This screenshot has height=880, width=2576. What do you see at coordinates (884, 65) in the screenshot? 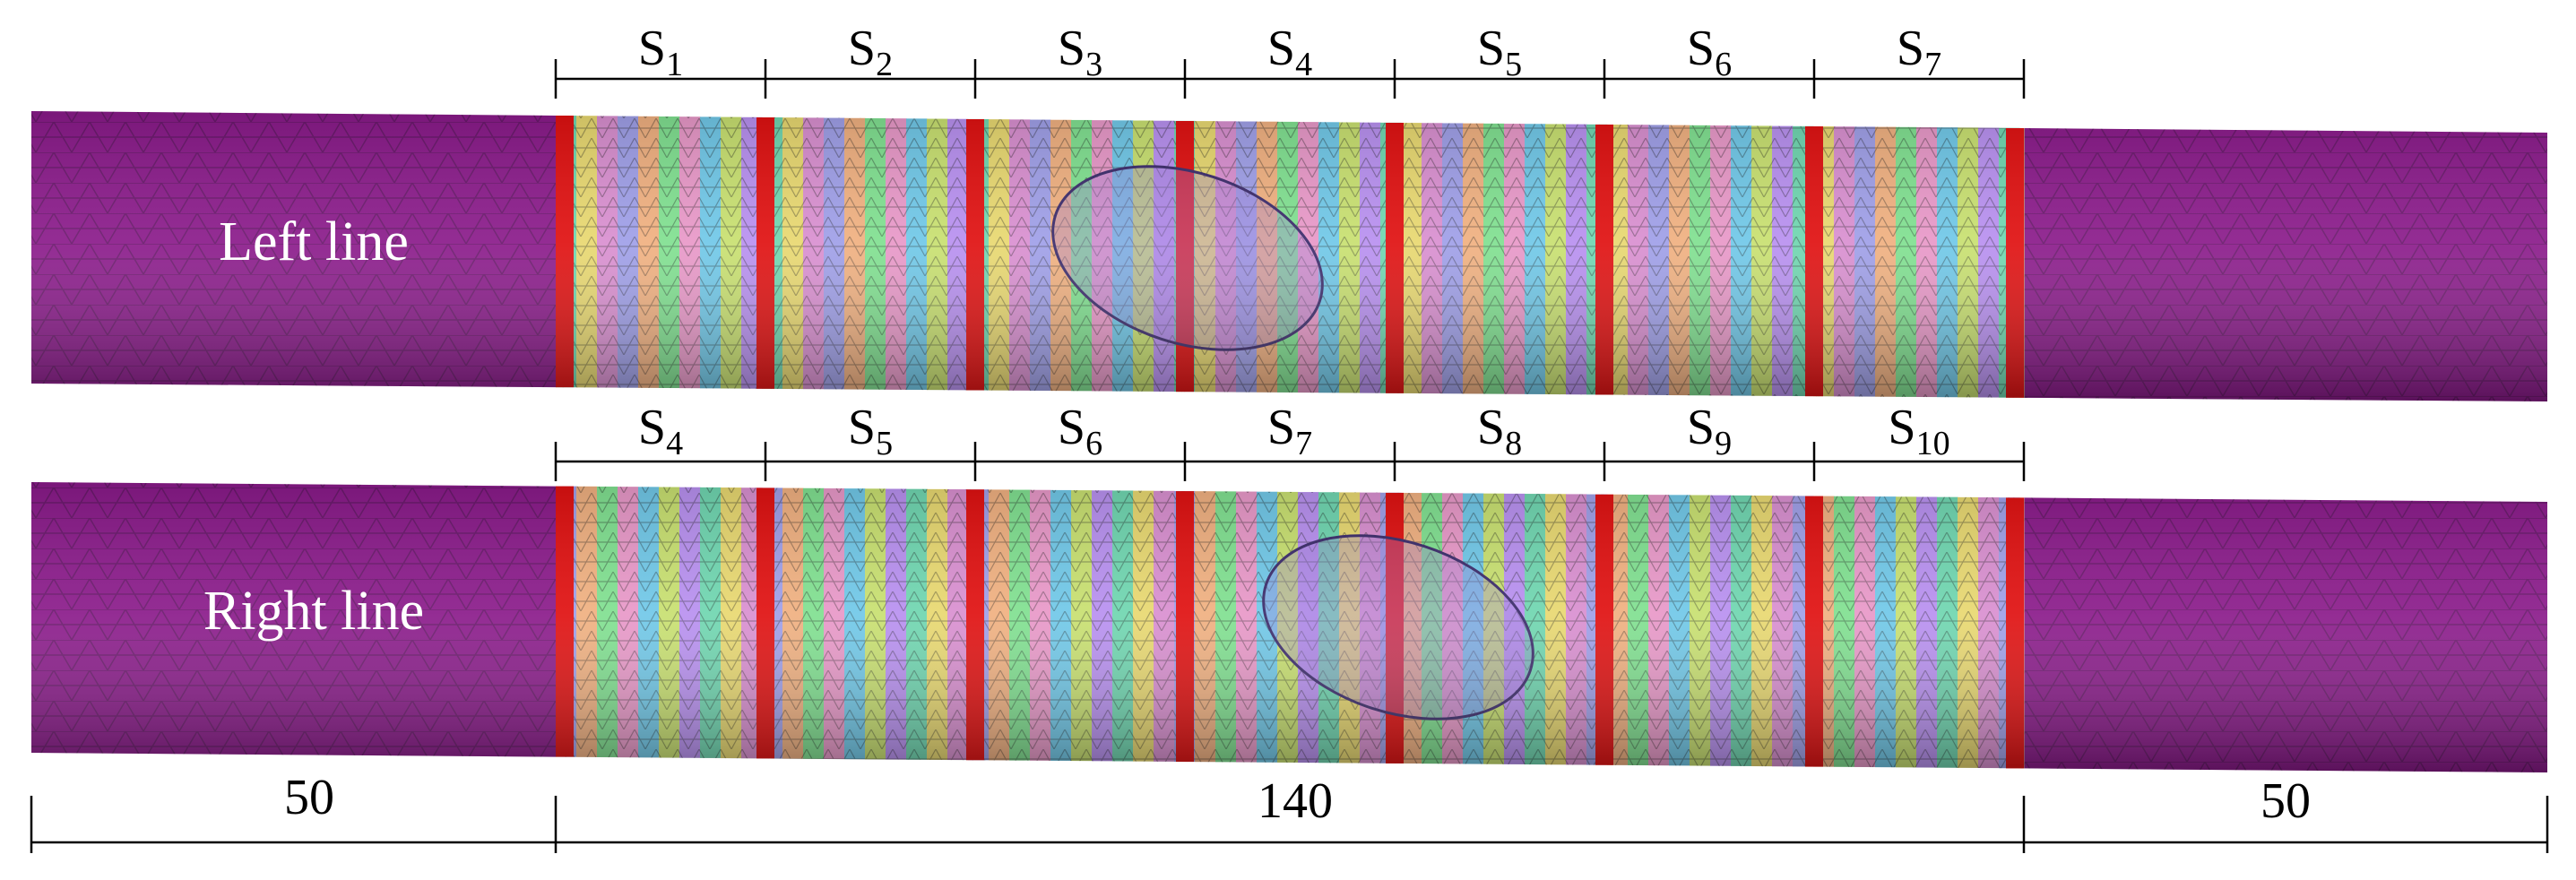
I see `segment-label-subscript: 2` at bounding box center [884, 65].